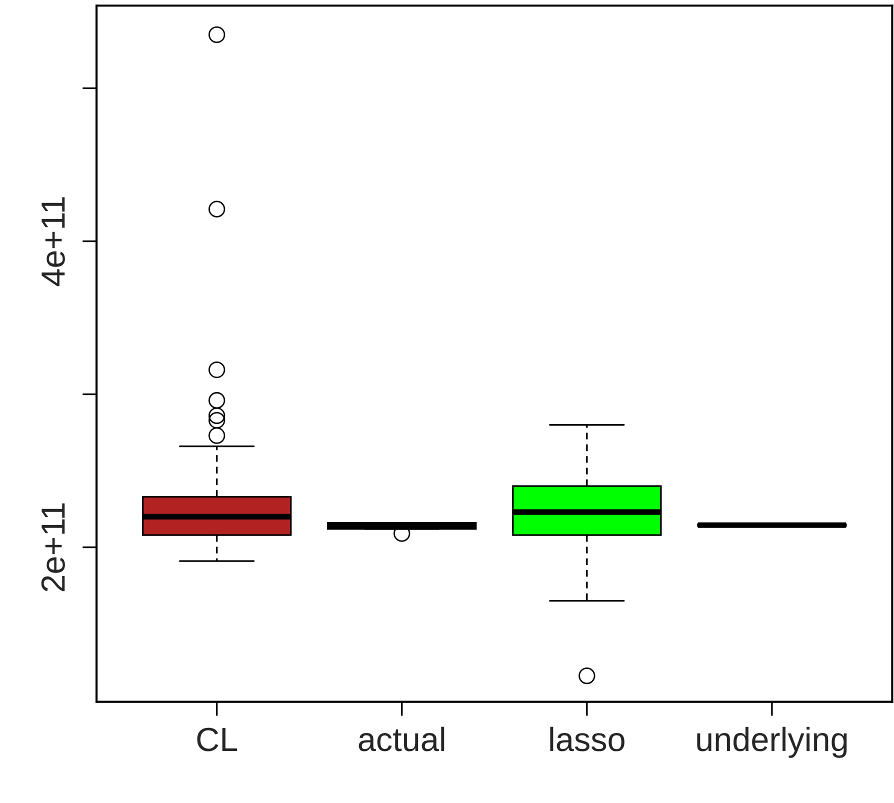 This screenshot has height=803, width=894. Describe the element at coordinates (53, 241) in the screenshot. I see `y-tick-label: 4e+11` at that location.